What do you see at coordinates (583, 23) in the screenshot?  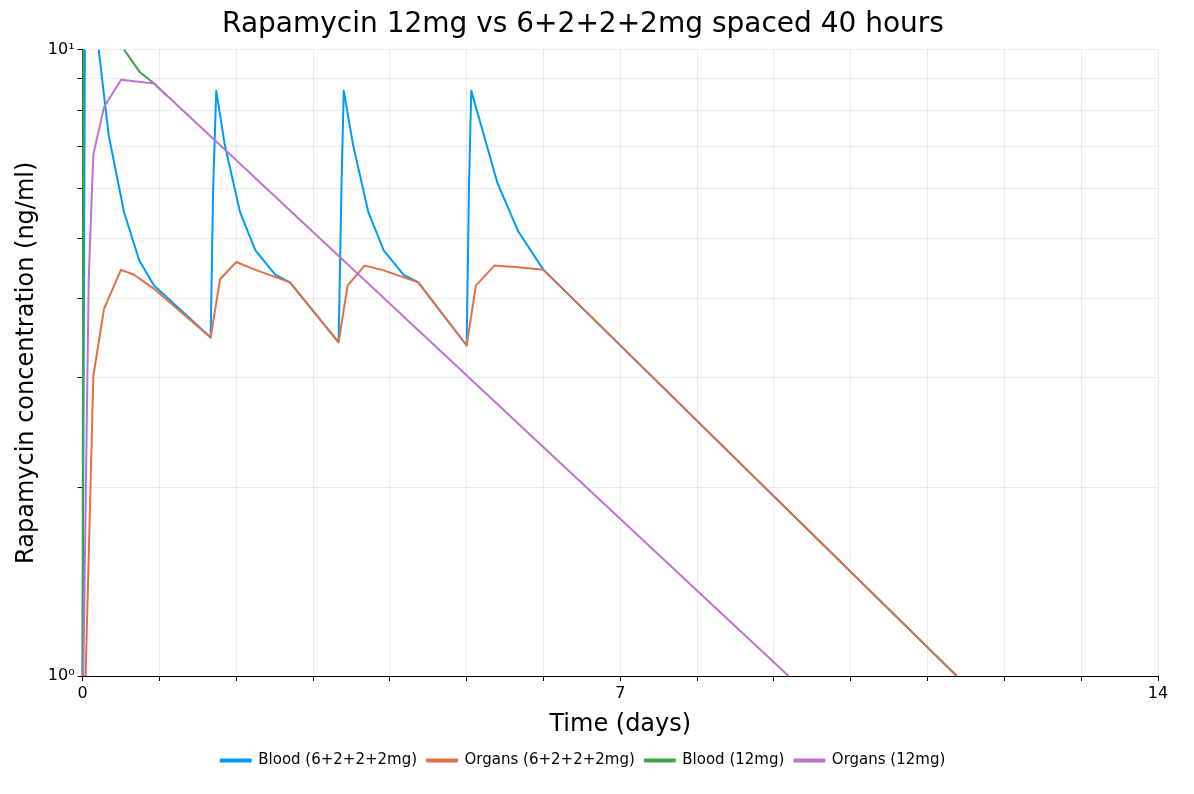 I see `chart-title: Rapamycin 12mg vs 6+2+2+2mg spaced 40 hours` at bounding box center [583, 23].